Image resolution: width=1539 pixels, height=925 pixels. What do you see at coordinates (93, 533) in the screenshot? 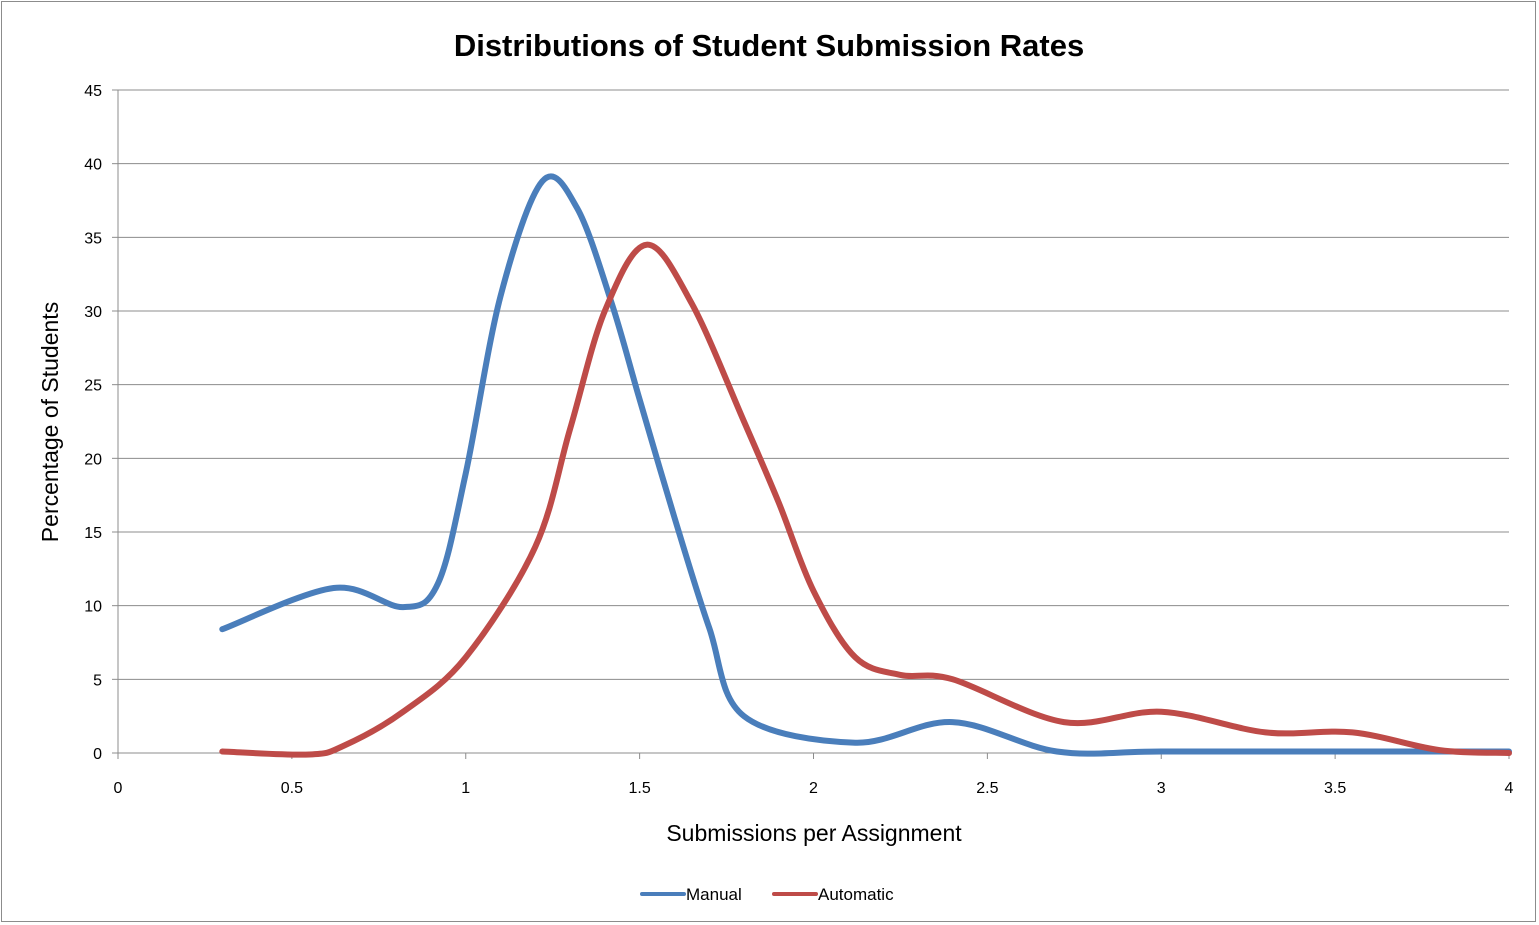
I see `y-tick-label: 15` at bounding box center [93, 533].